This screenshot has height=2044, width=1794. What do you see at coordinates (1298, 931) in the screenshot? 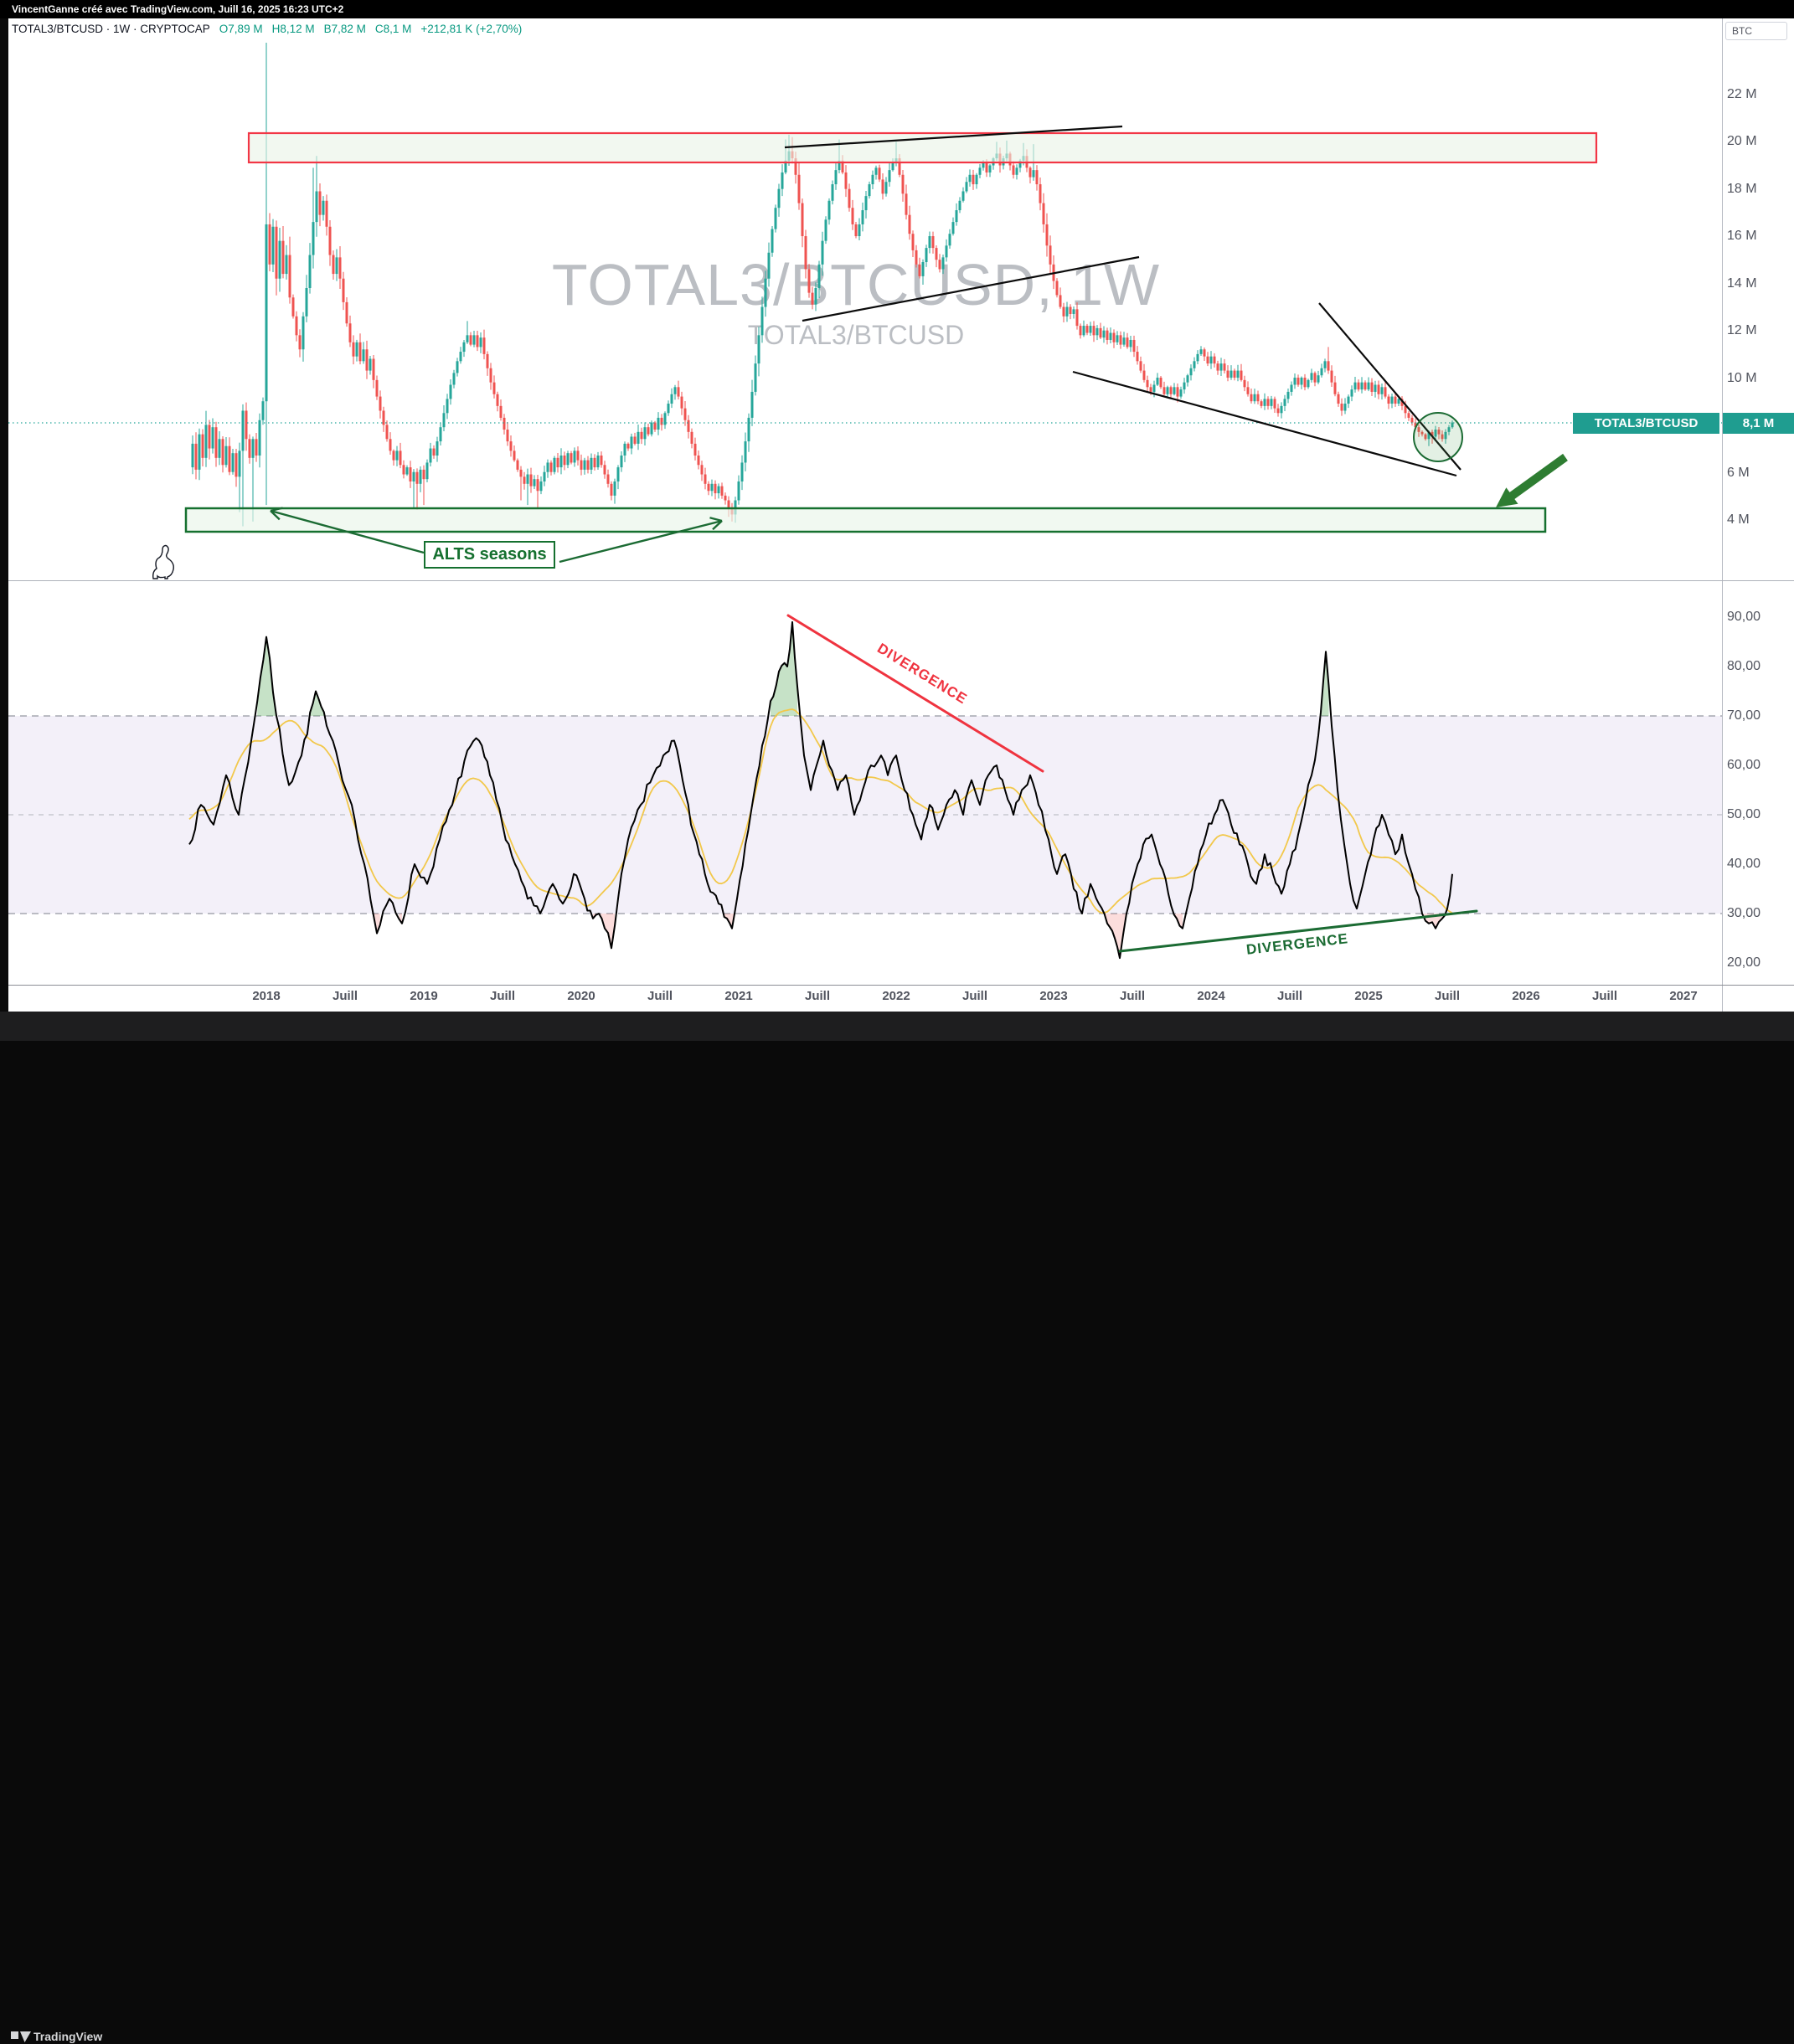
I see `bullish-divergence` at bounding box center [1298, 931].